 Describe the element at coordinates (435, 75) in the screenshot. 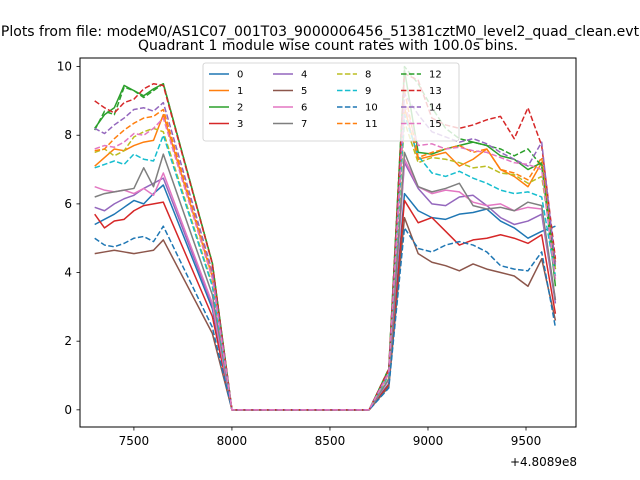

I see `legend-label-12: 12` at that location.